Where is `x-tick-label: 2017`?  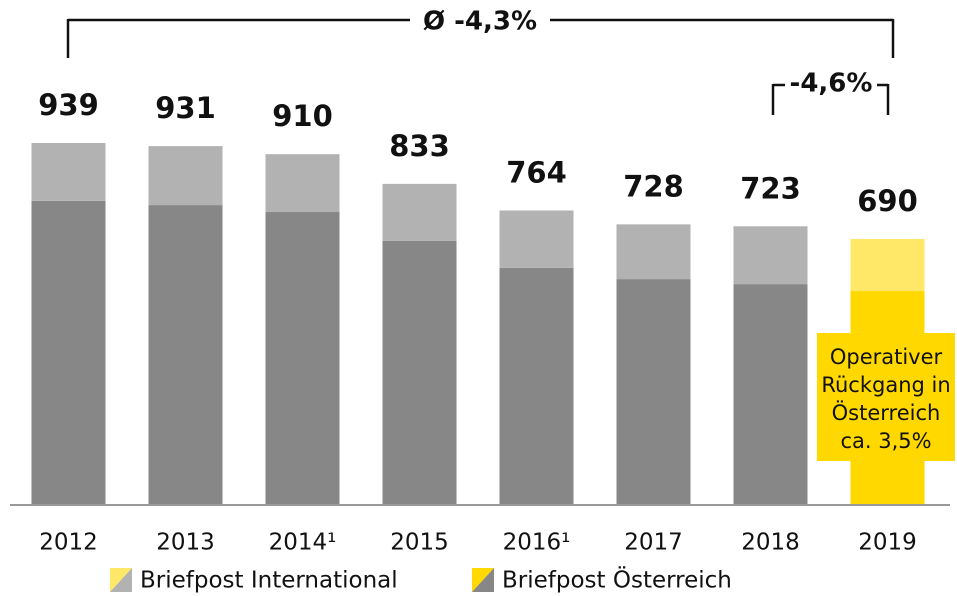
x-tick-label: 2017 is located at coordinates (653, 543).